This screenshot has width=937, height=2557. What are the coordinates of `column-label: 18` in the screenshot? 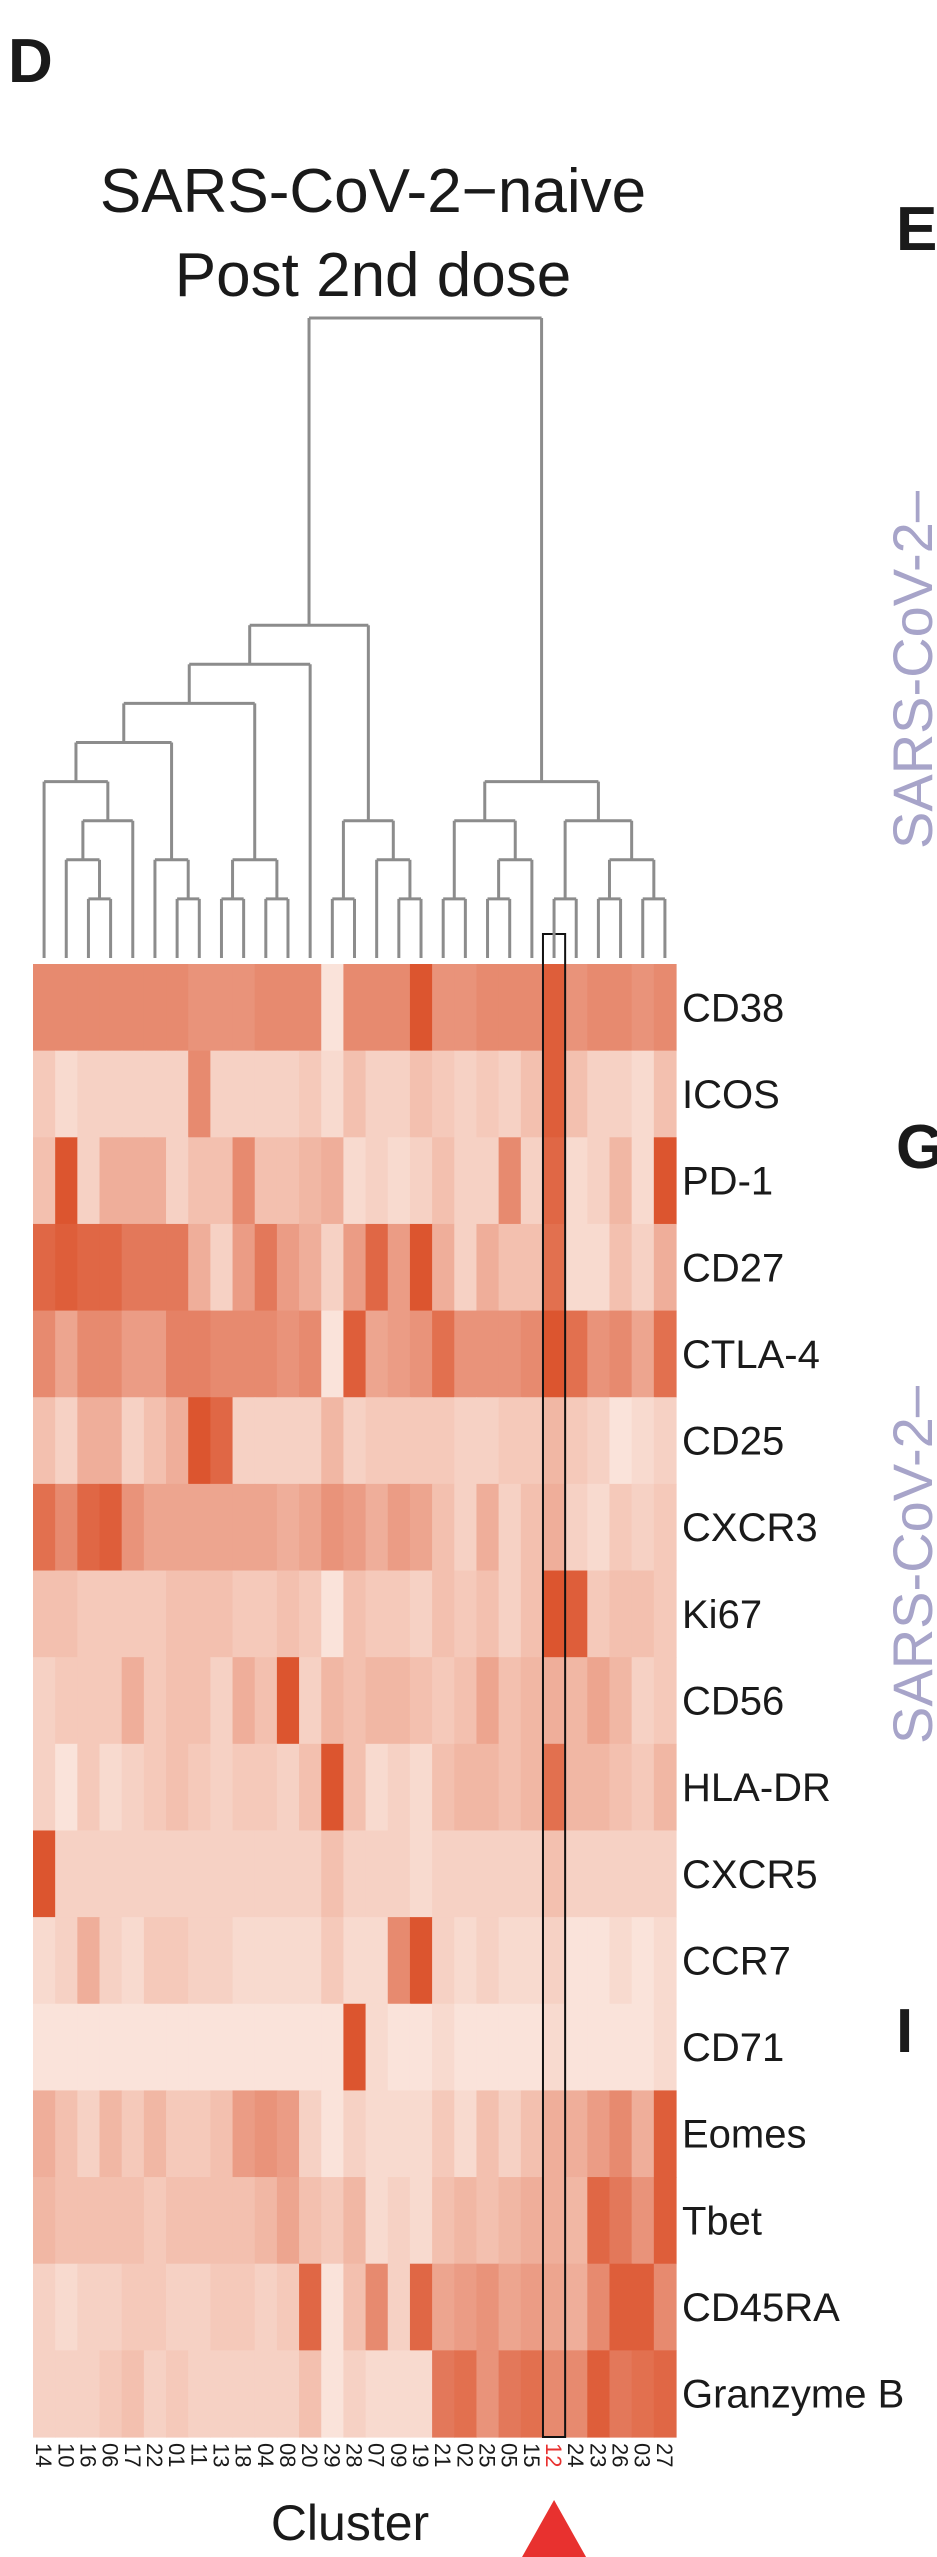 It's located at (243, 2455).